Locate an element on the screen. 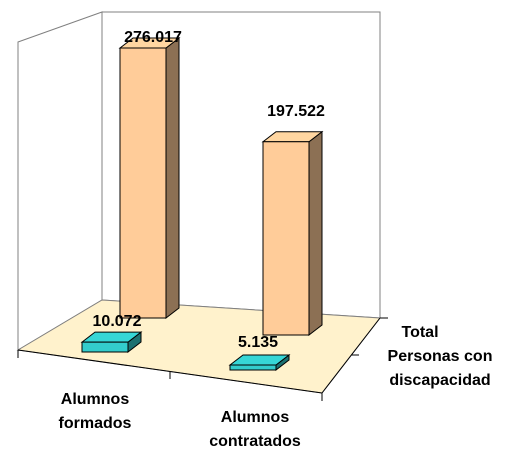 This screenshot has width=513, height=459. category-label: Alumnos contratados is located at coordinates (255, 429).